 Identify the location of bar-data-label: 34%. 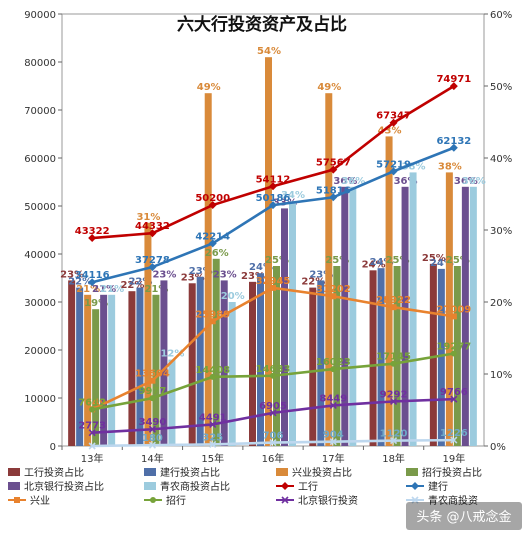
(293, 195).